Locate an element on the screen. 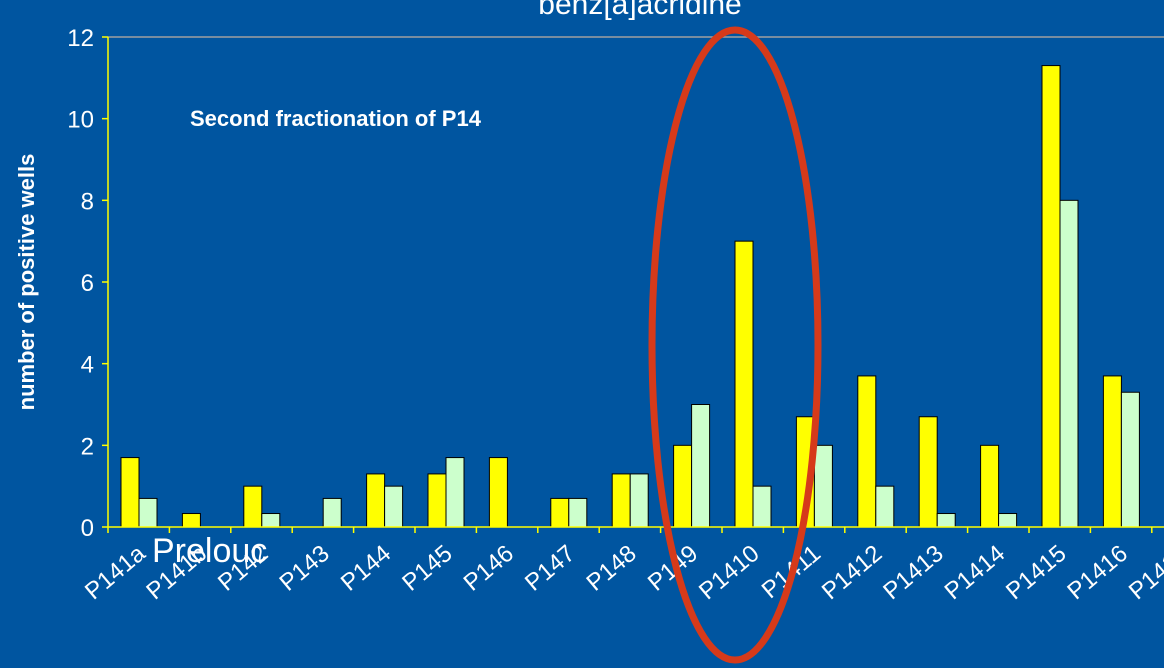 Image resolution: width=1164 pixels, height=668 pixels. y-tick-label: 4 is located at coordinates (87, 365).